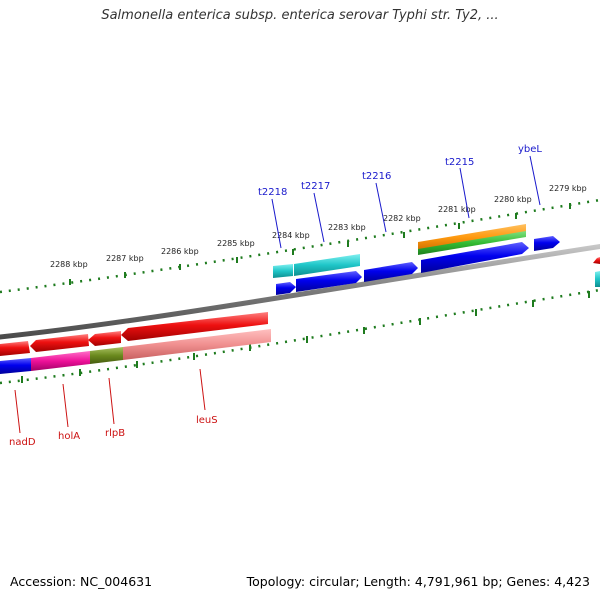 The image size is (600, 600). Describe the element at coordinates (459, 162) in the screenshot. I see `gene-label-t2215: t2215` at that location.